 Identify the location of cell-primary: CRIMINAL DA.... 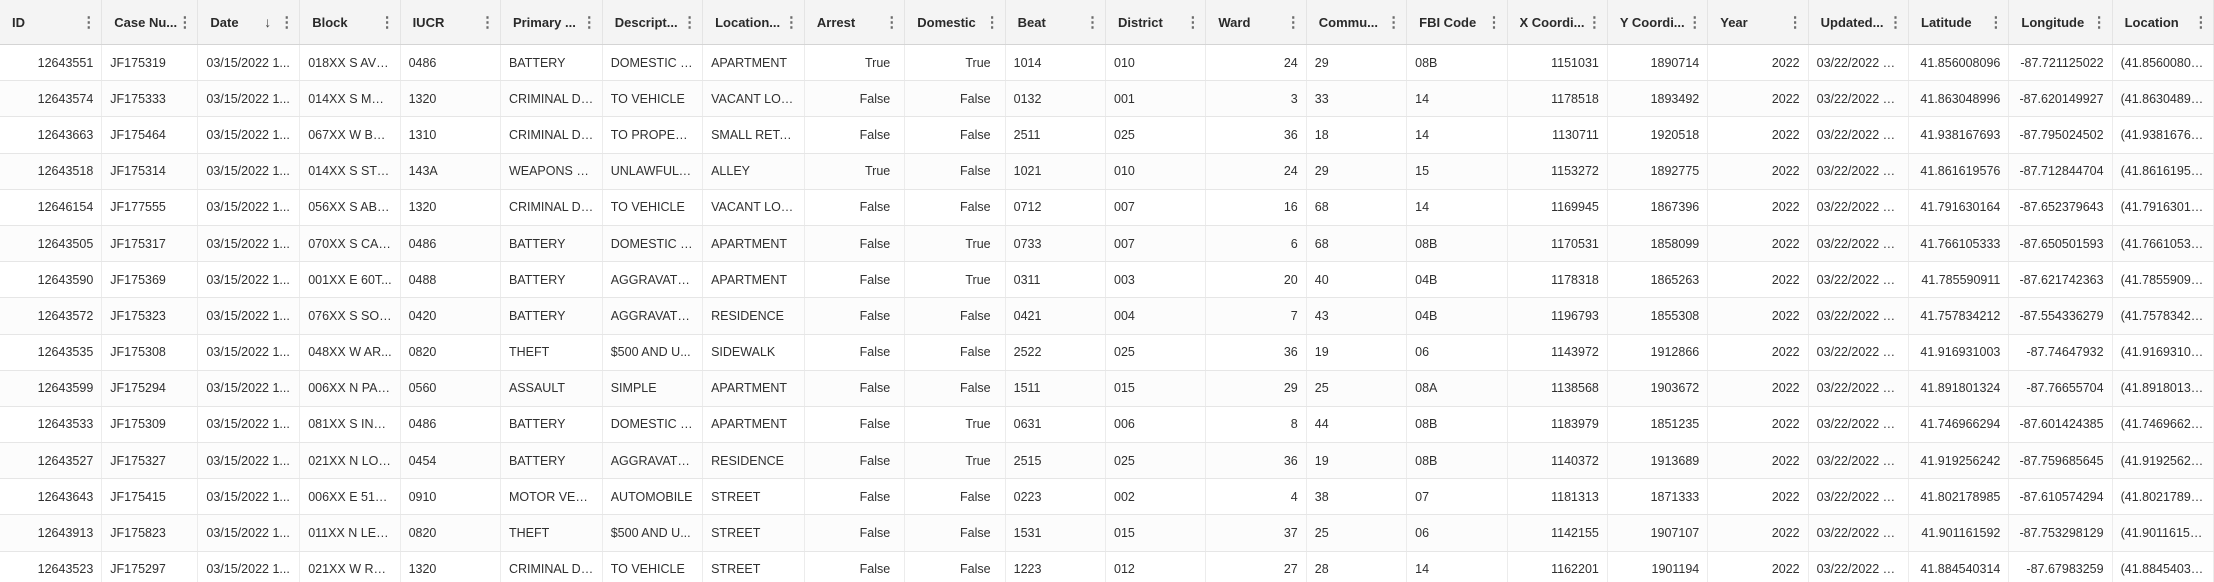
(551, 99).